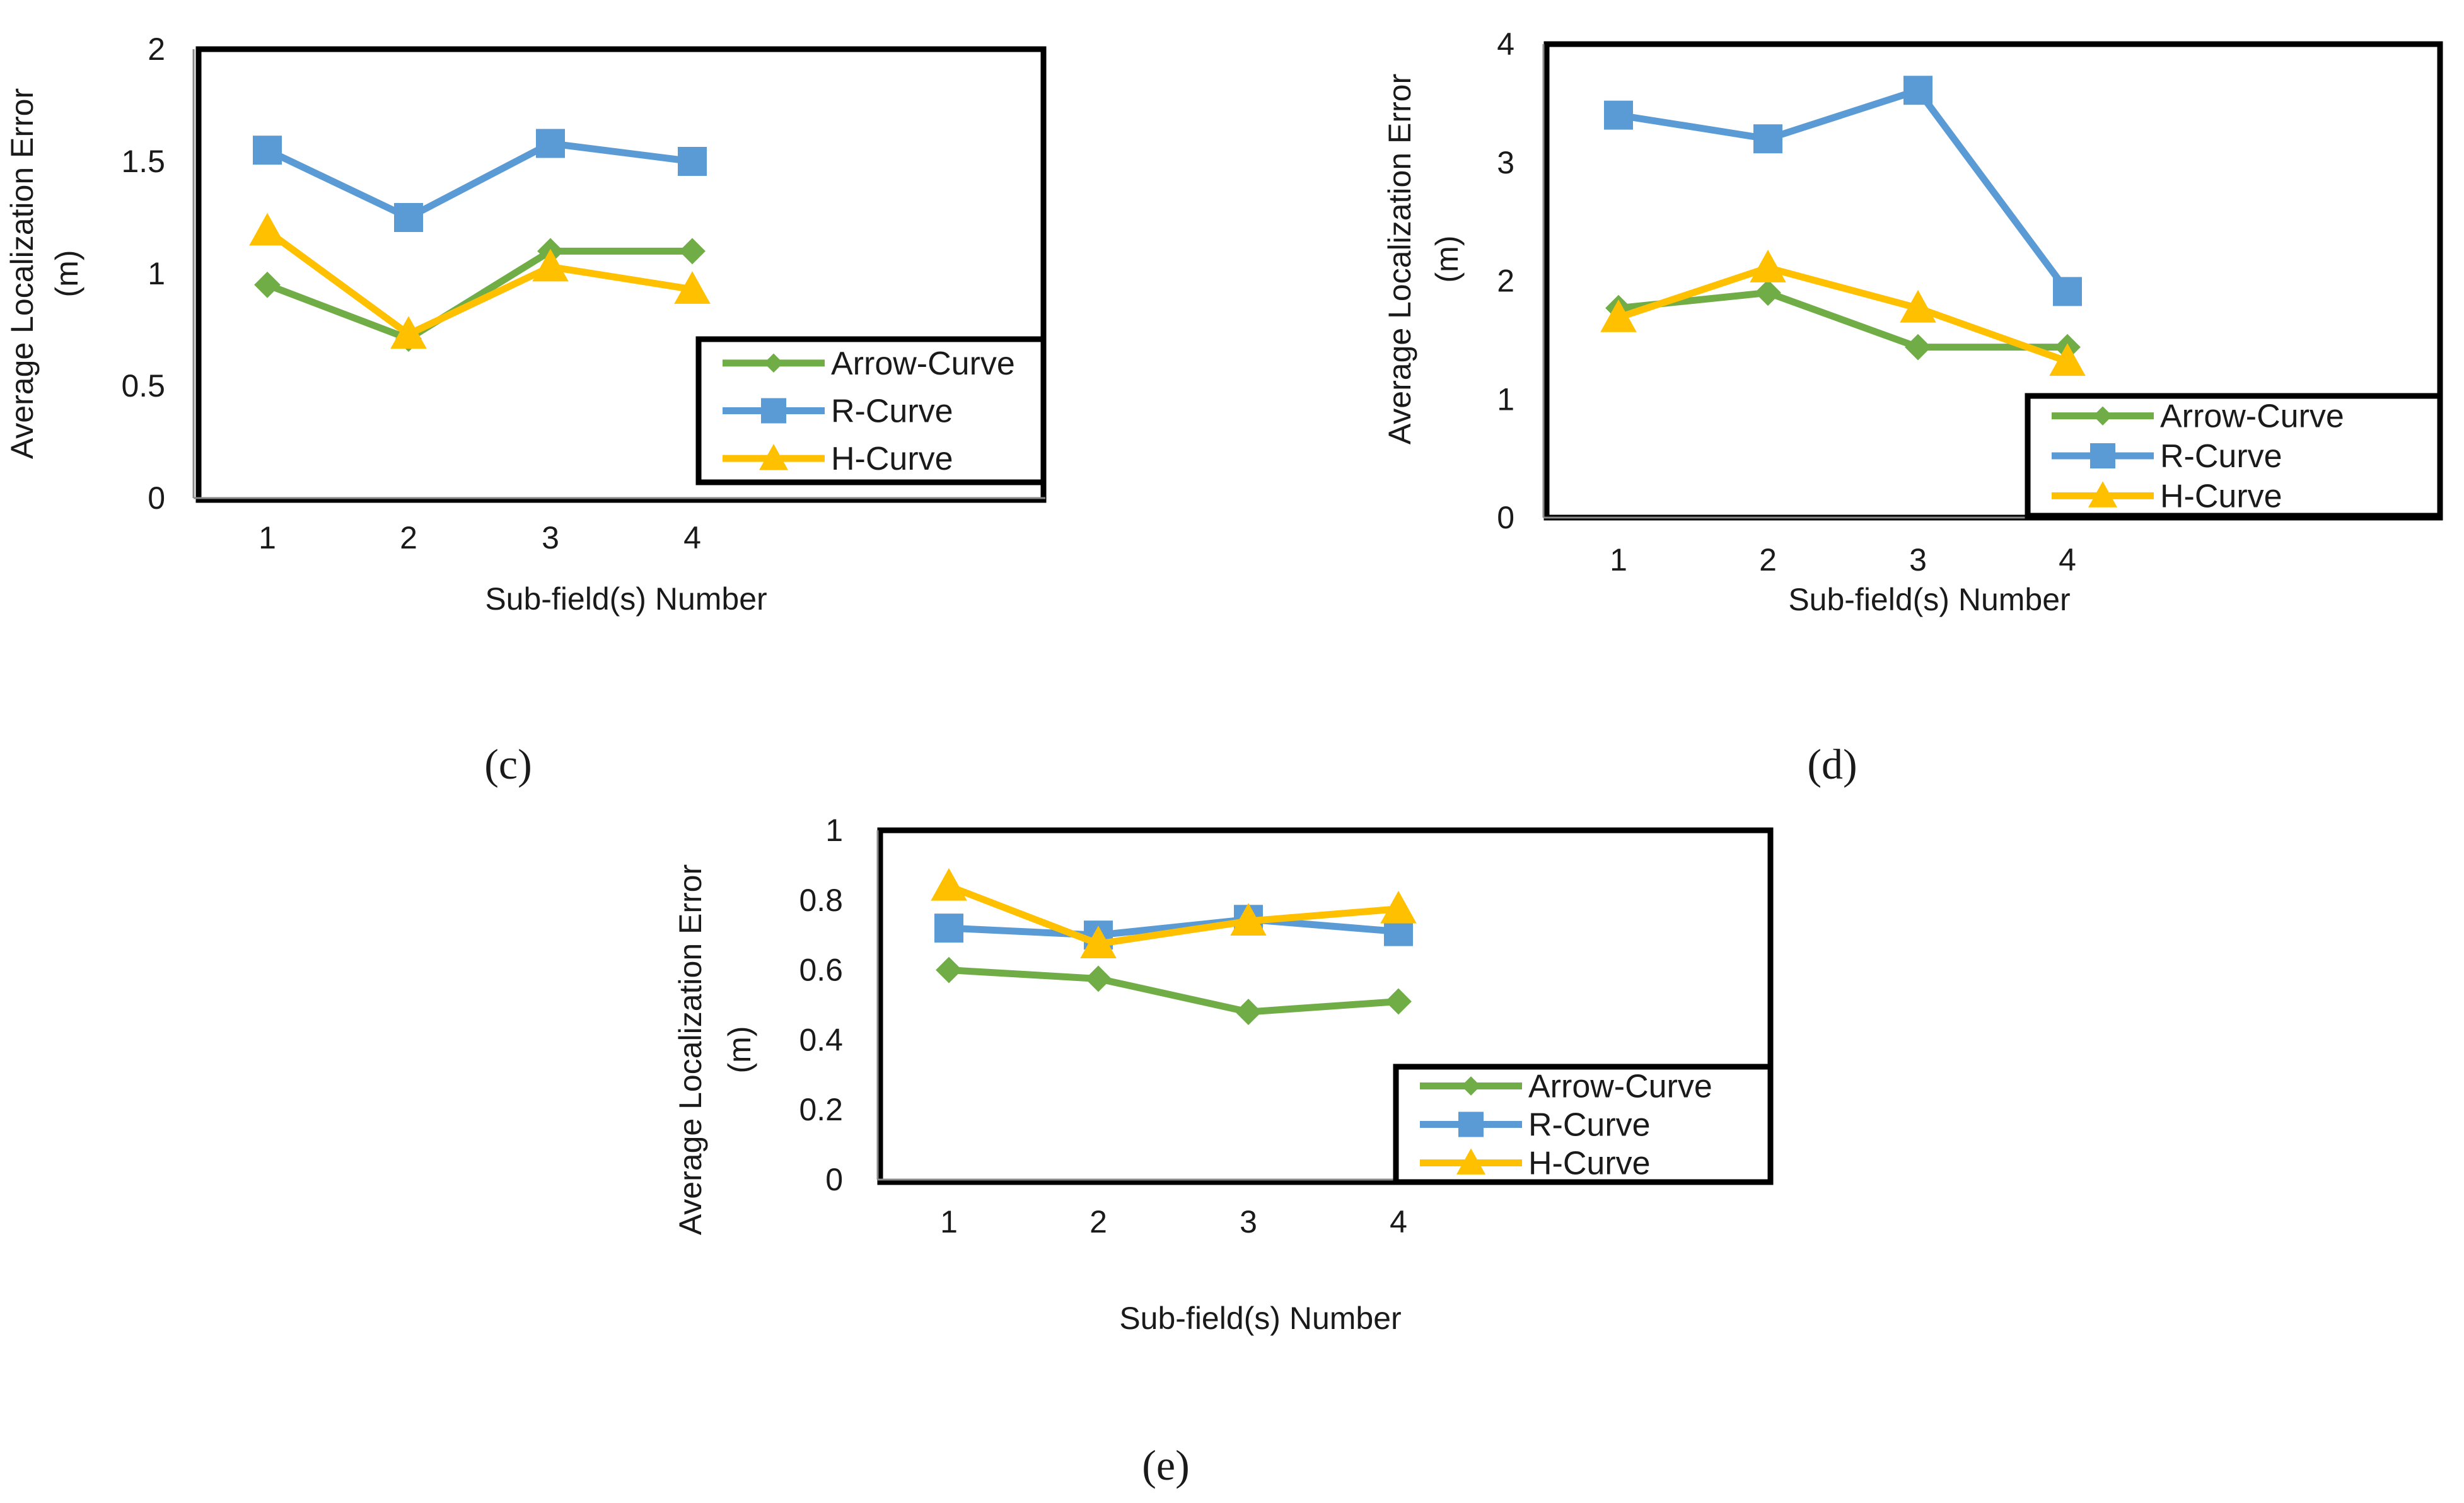 The width and height of the screenshot is (2464, 1503). I want to click on y-tick-label: 1.5, so click(143, 161).